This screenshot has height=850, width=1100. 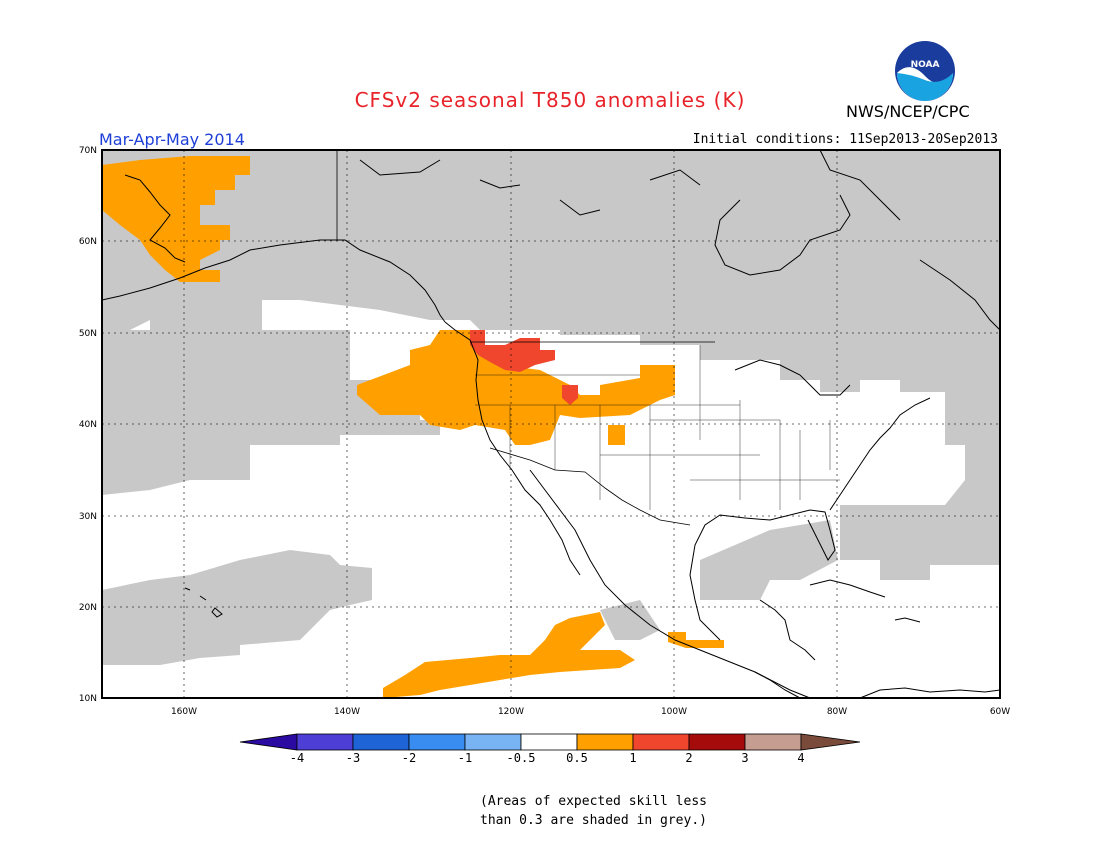 I want to click on latitude-label: 70N, so click(x=88, y=151).